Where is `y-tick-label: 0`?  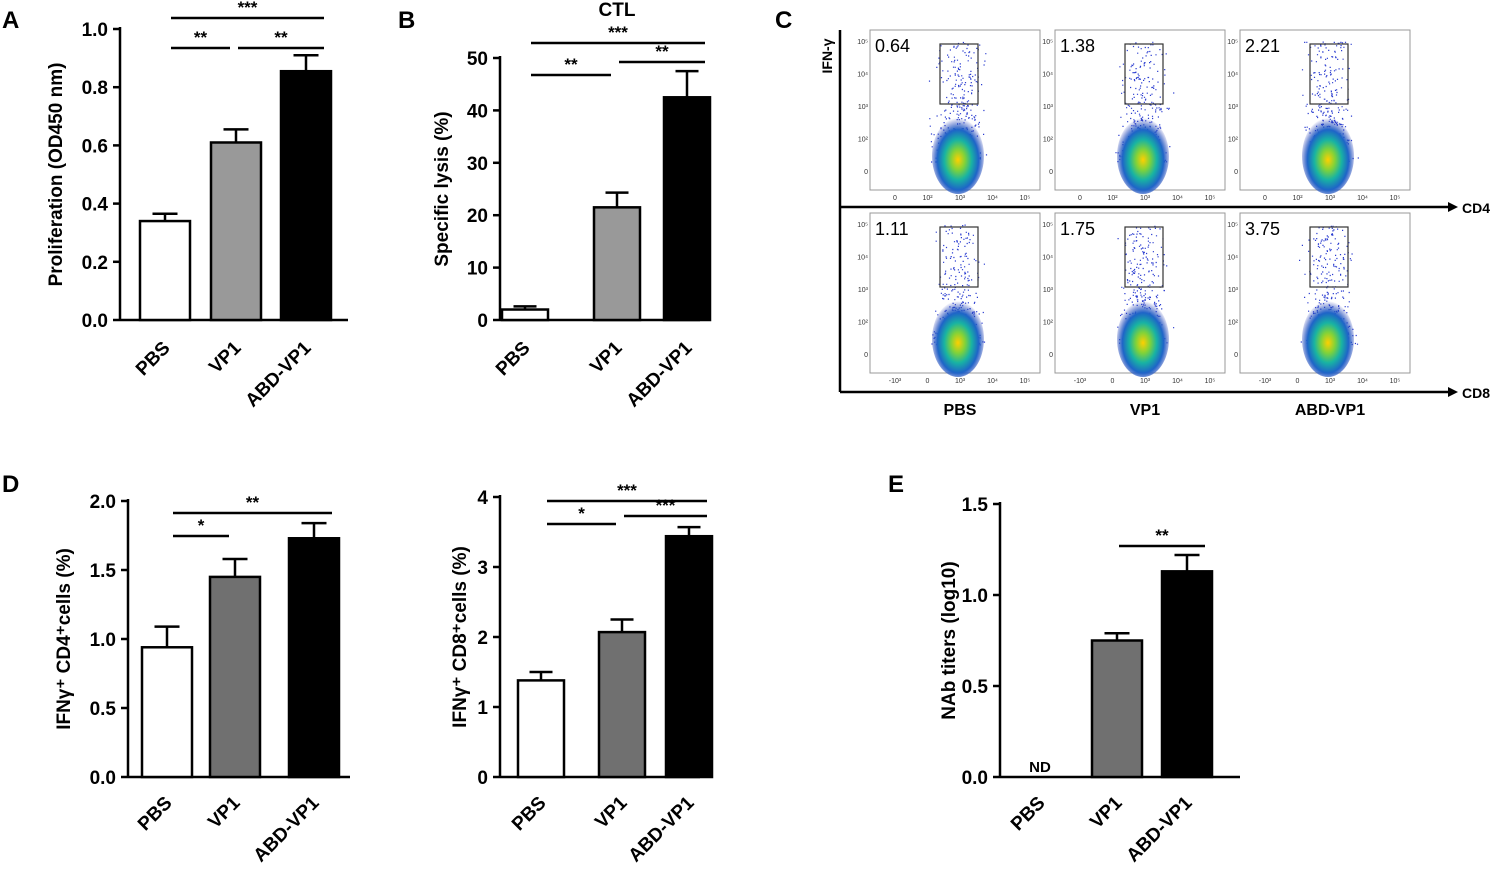
y-tick-label: 0 is located at coordinates (482, 321).